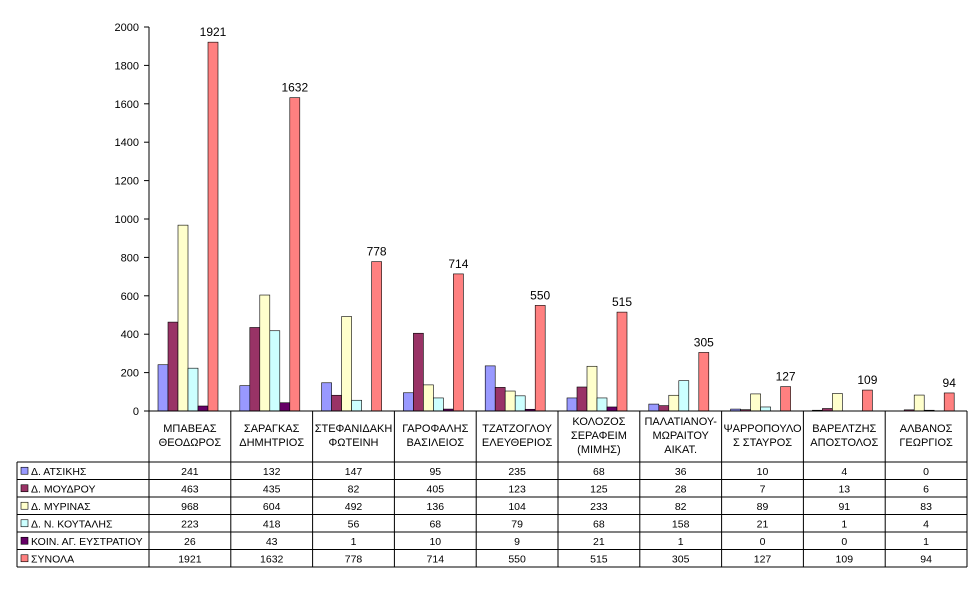  I want to click on data-label: 1632, so click(294, 88).